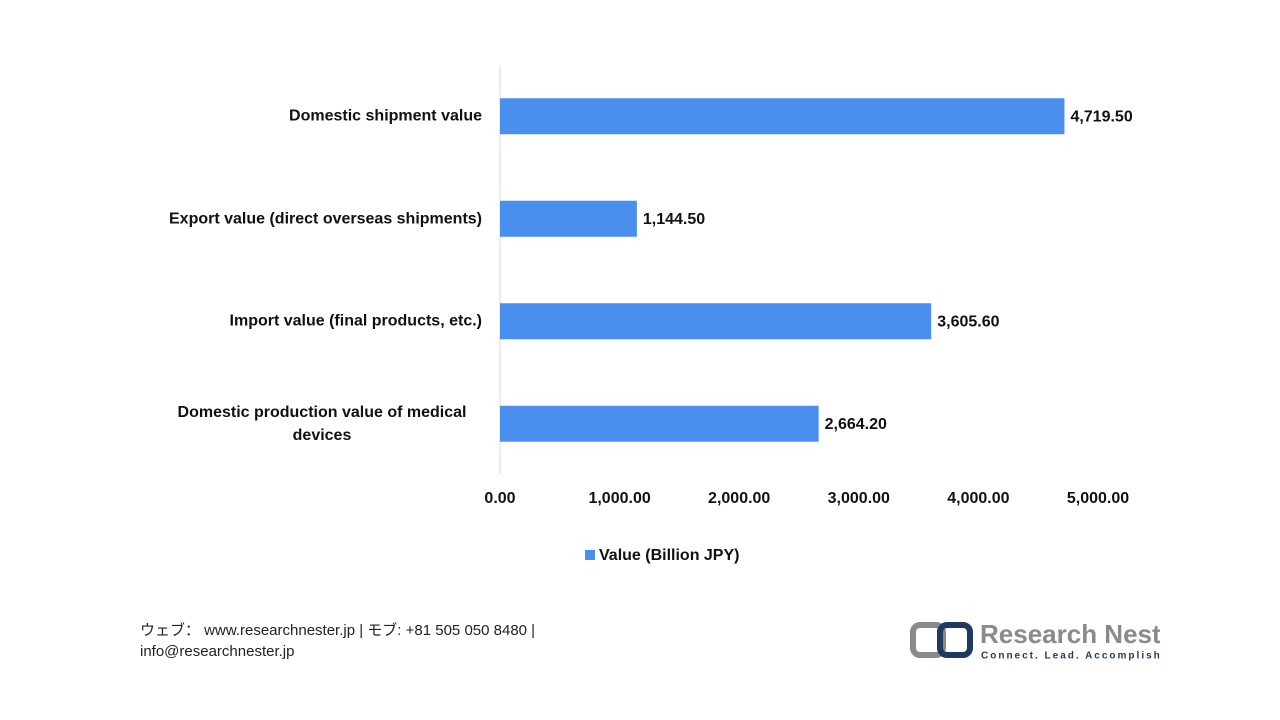 The width and height of the screenshot is (1280, 720). What do you see at coordinates (1098, 498) in the screenshot?
I see `x-tick-label: 5,000.00` at bounding box center [1098, 498].